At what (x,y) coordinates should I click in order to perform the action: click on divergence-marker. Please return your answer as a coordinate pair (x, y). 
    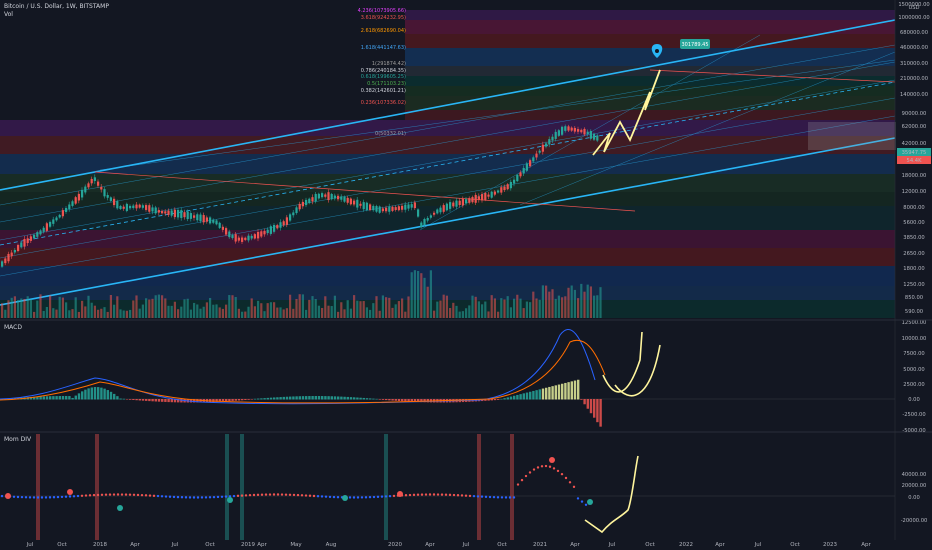
    Looking at the image, I should click on (386, 487).